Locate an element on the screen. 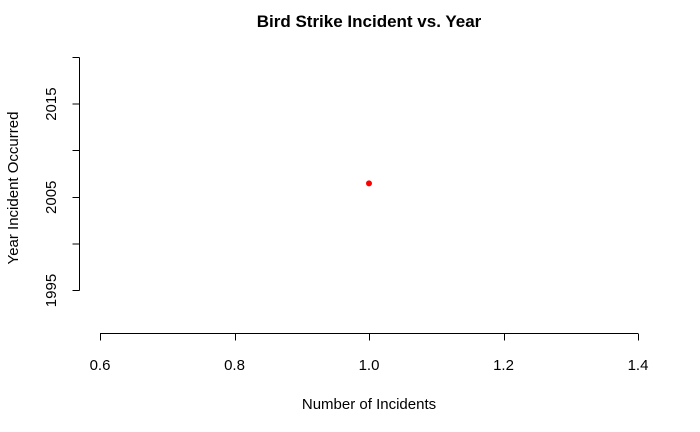 The image size is (700, 432). x-axis: 0.6 0.8 1.0 1.2 1.4 is located at coordinates (369, 353).